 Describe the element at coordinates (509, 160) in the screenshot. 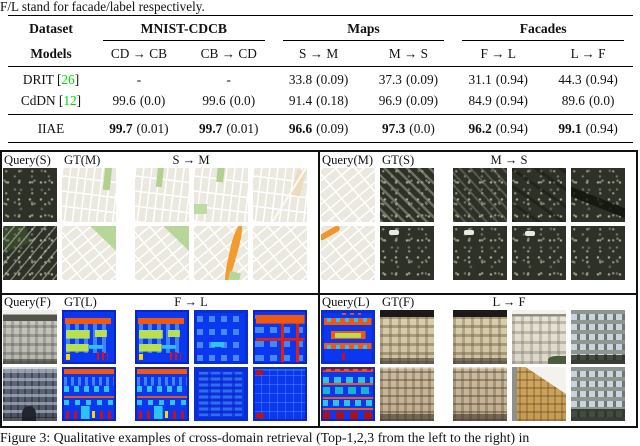

I see `direction-label: M → S` at that location.